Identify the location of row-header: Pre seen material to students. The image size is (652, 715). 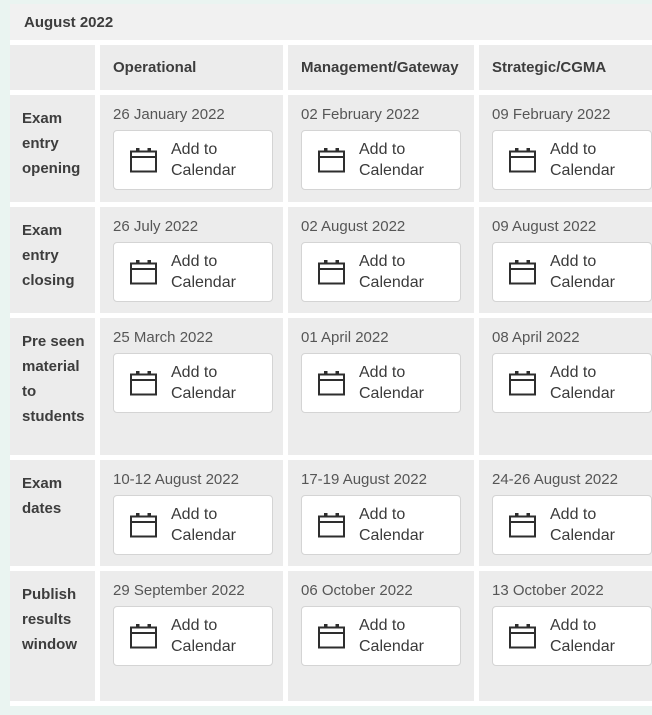
(52, 386).